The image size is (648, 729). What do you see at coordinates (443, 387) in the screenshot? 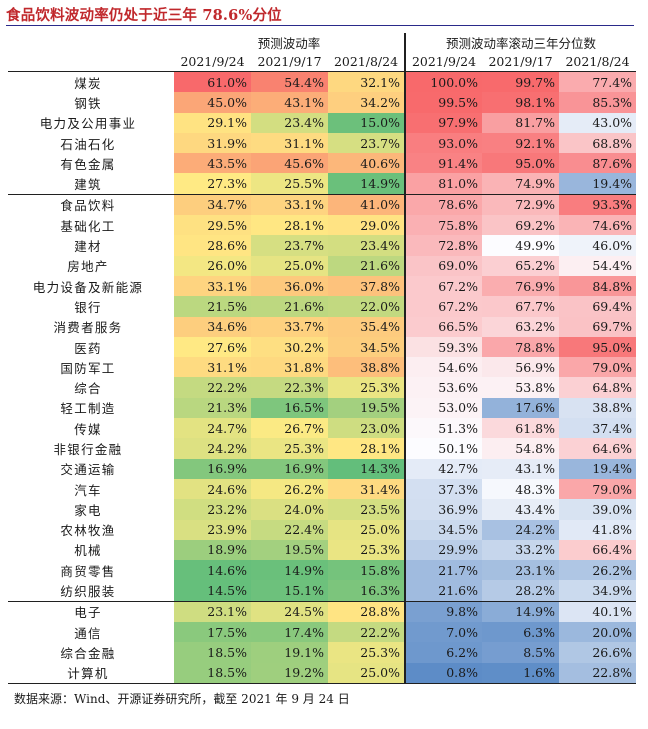
I see `percentile-cell: 53.6%` at bounding box center [443, 387].